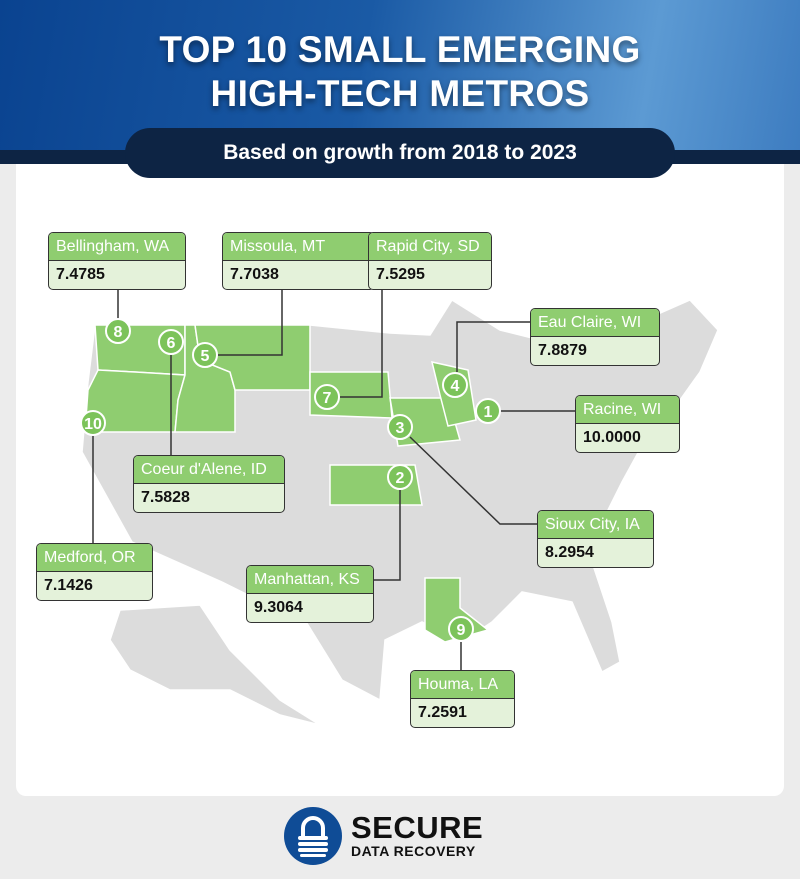  What do you see at coordinates (562, 350) in the screenshot?
I see `metro-score: 7.8879` at bounding box center [562, 350].